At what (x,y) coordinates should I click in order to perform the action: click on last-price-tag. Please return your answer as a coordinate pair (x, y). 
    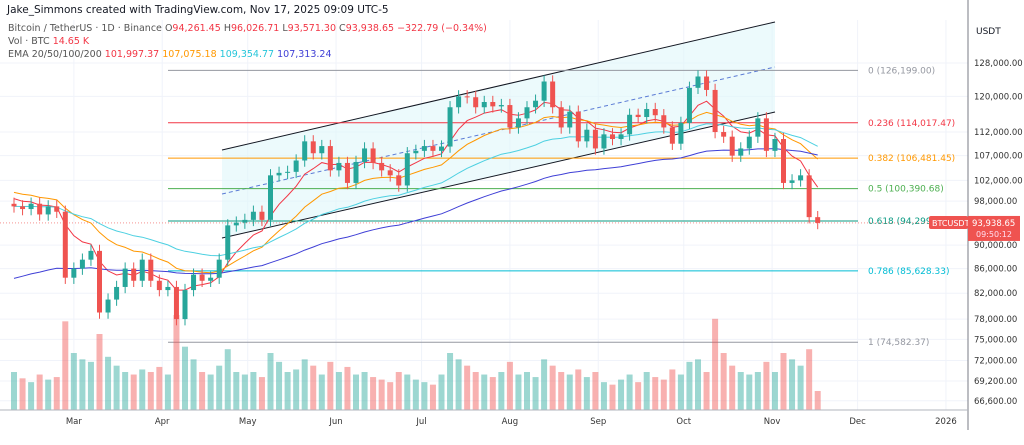
    Looking at the image, I should click on (994, 228).